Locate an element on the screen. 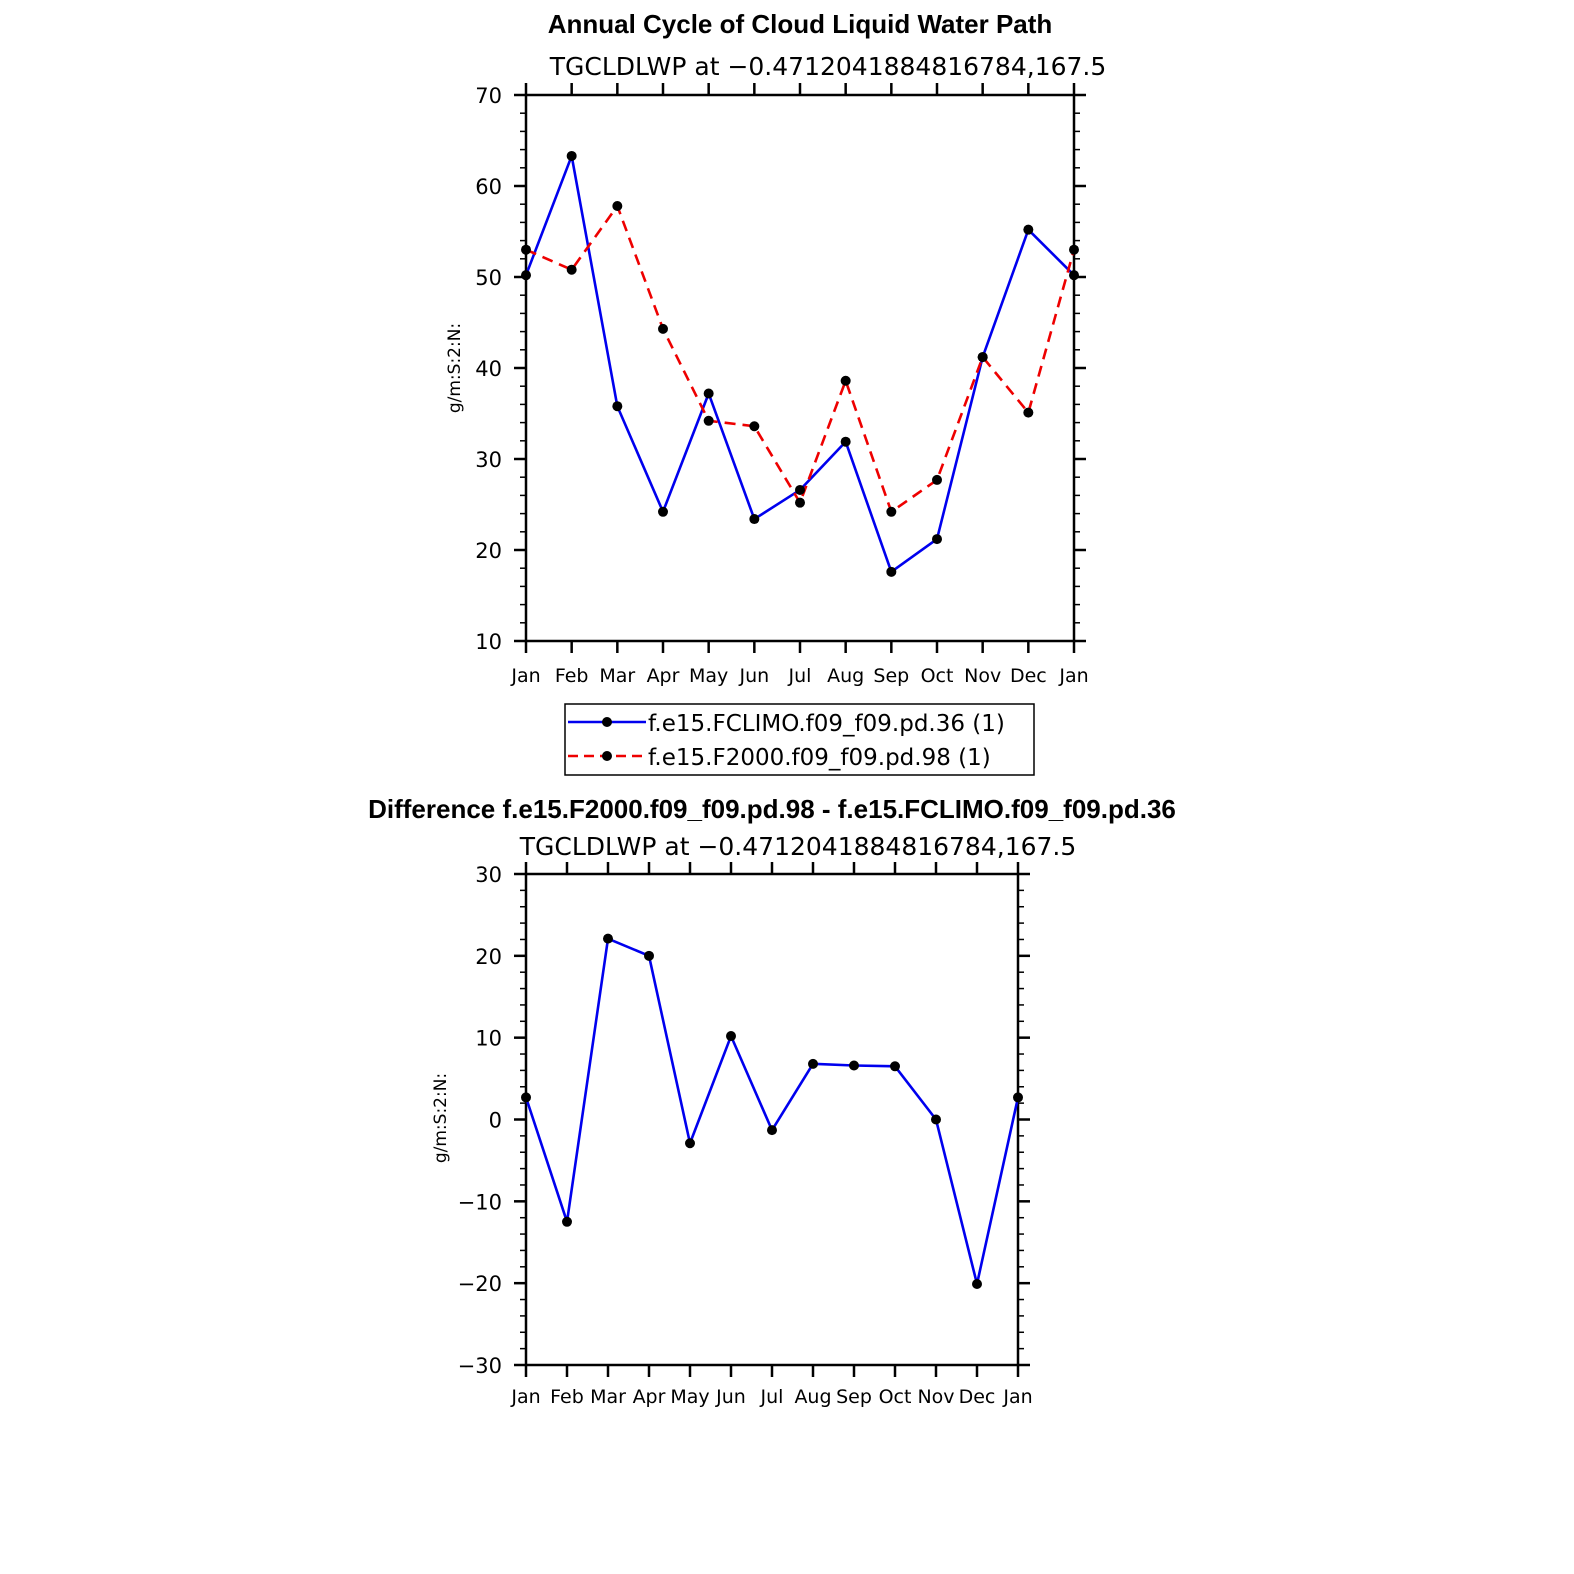 The width and height of the screenshot is (1574, 1574). legend-label-f2000: f.e15.F2000.f09_f09.pd.98 (1) is located at coordinates (819, 758).